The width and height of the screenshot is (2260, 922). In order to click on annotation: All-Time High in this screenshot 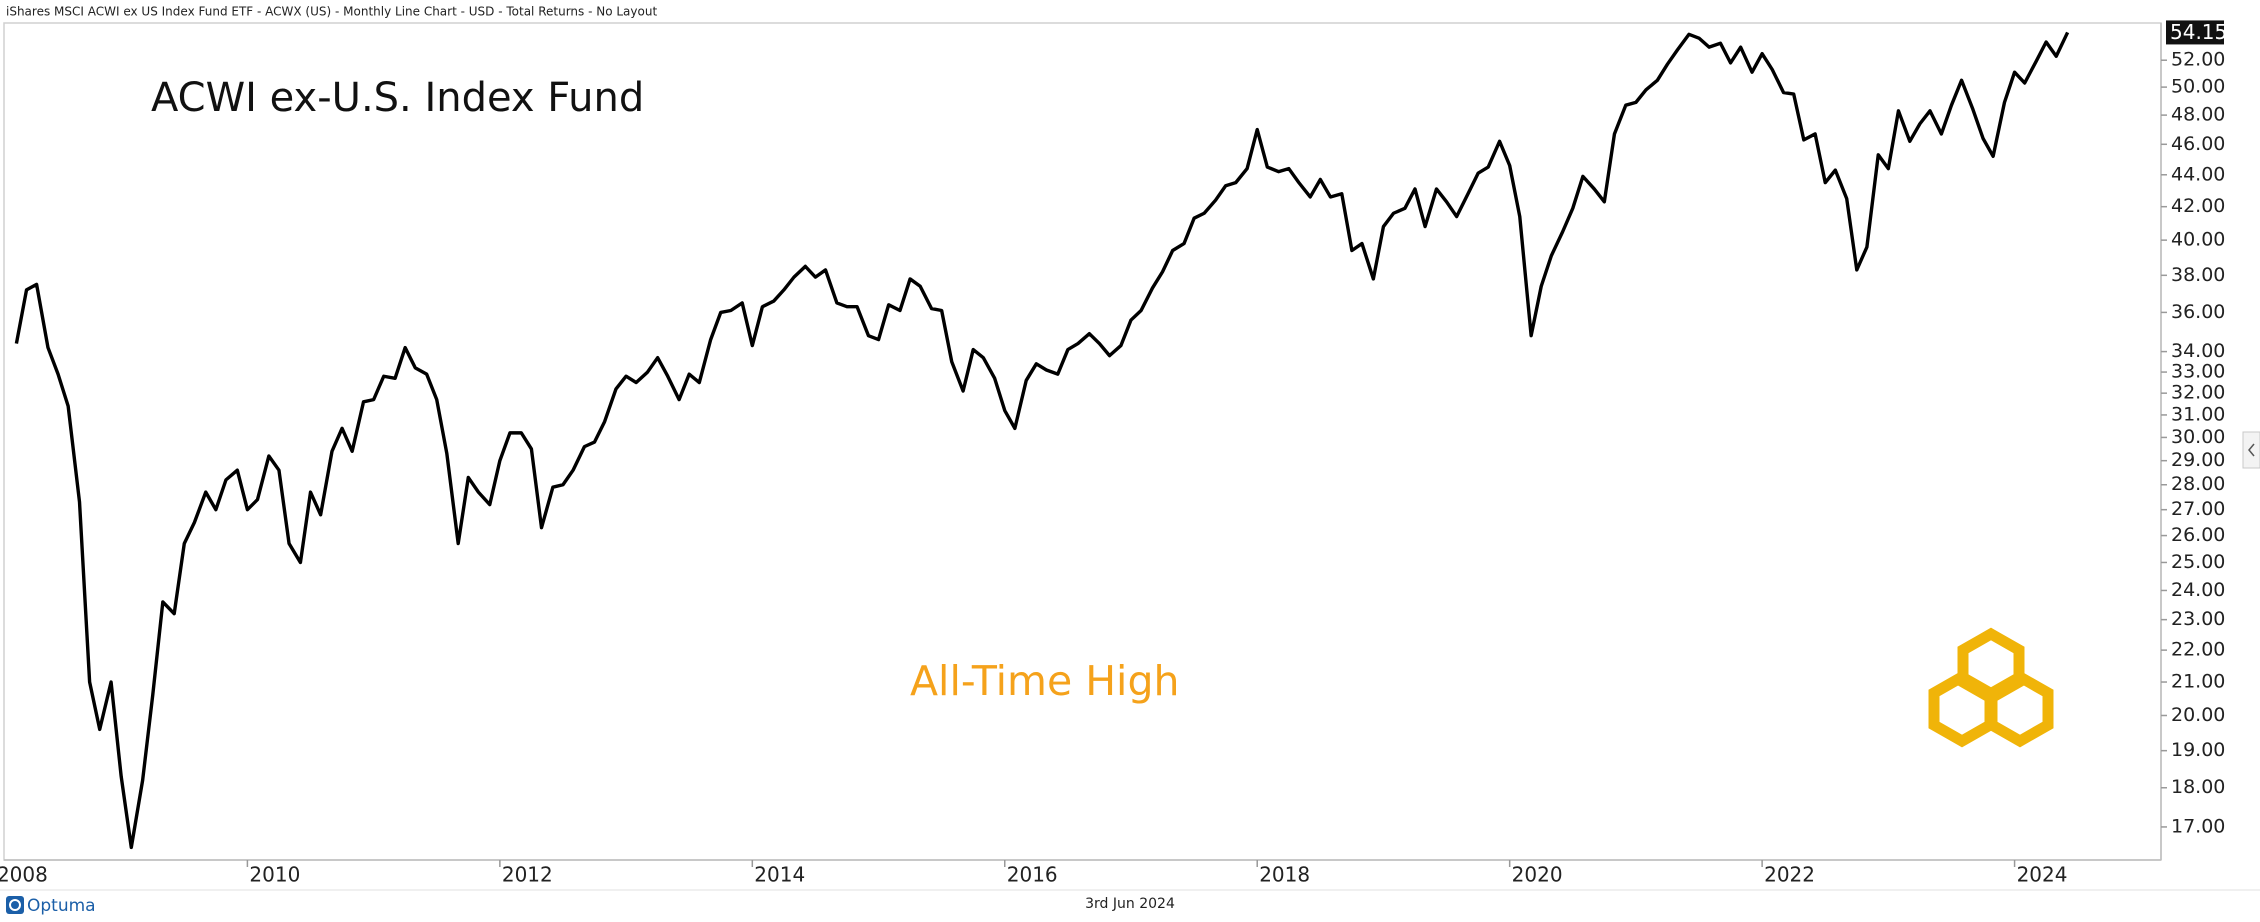, I will do `click(1044, 681)`.